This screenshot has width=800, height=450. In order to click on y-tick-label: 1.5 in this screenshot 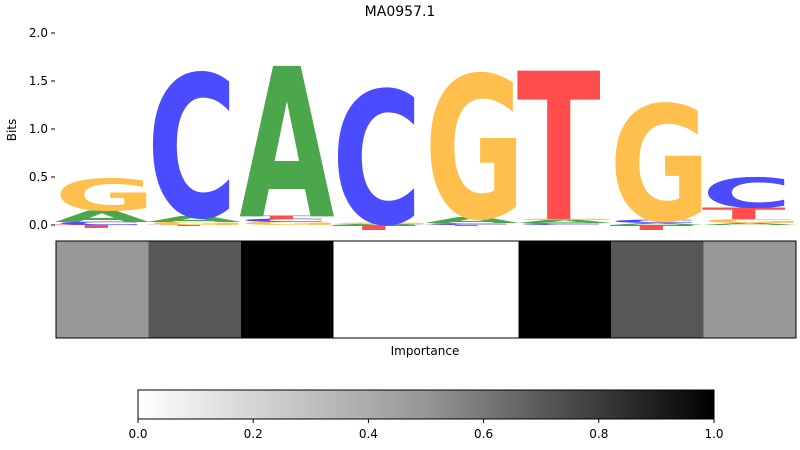, I will do `click(38, 81)`.